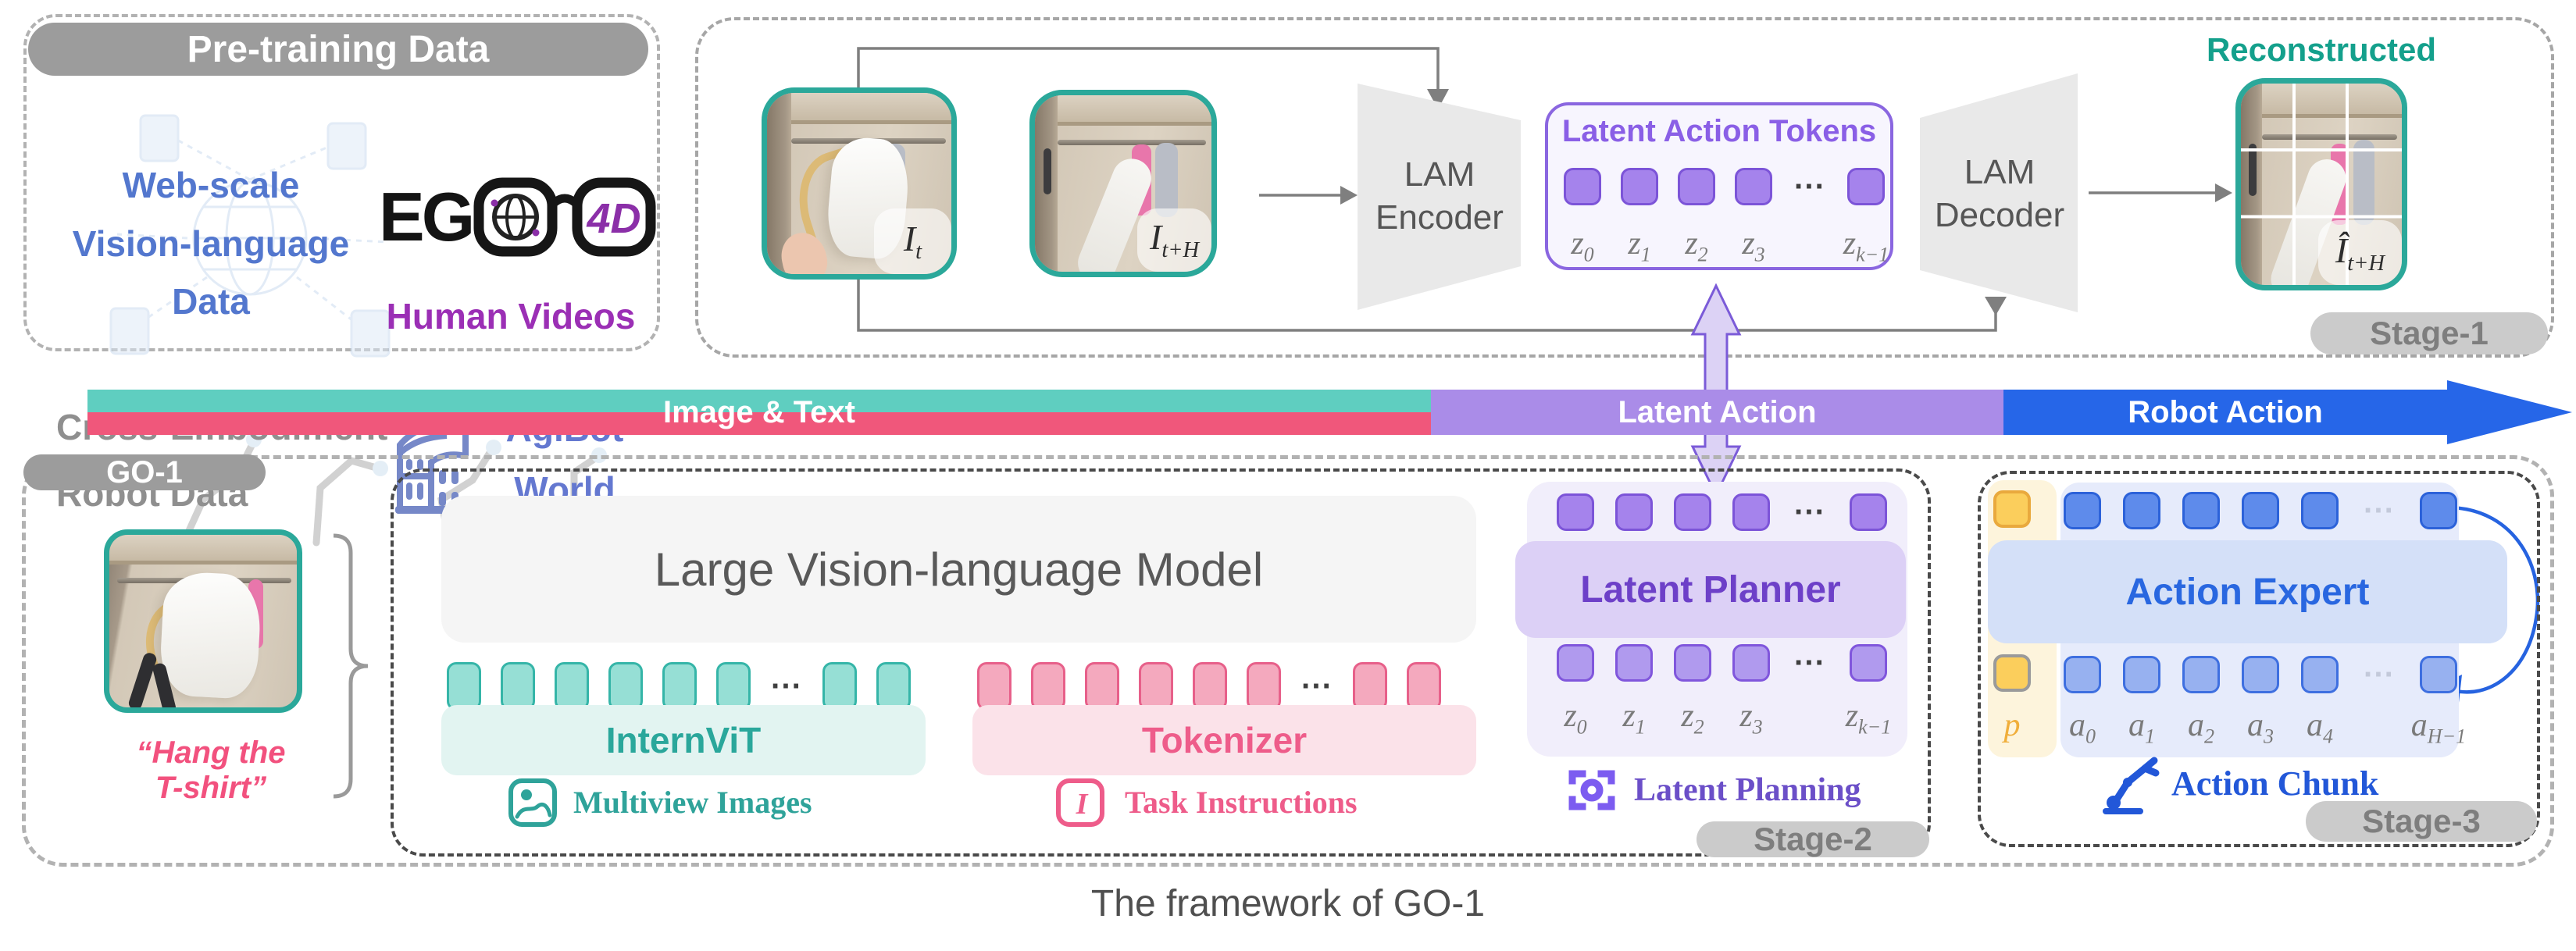 The width and height of the screenshot is (2576, 951). I want to click on image-t-plus-h-badge: It+H, so click(1174, 240).